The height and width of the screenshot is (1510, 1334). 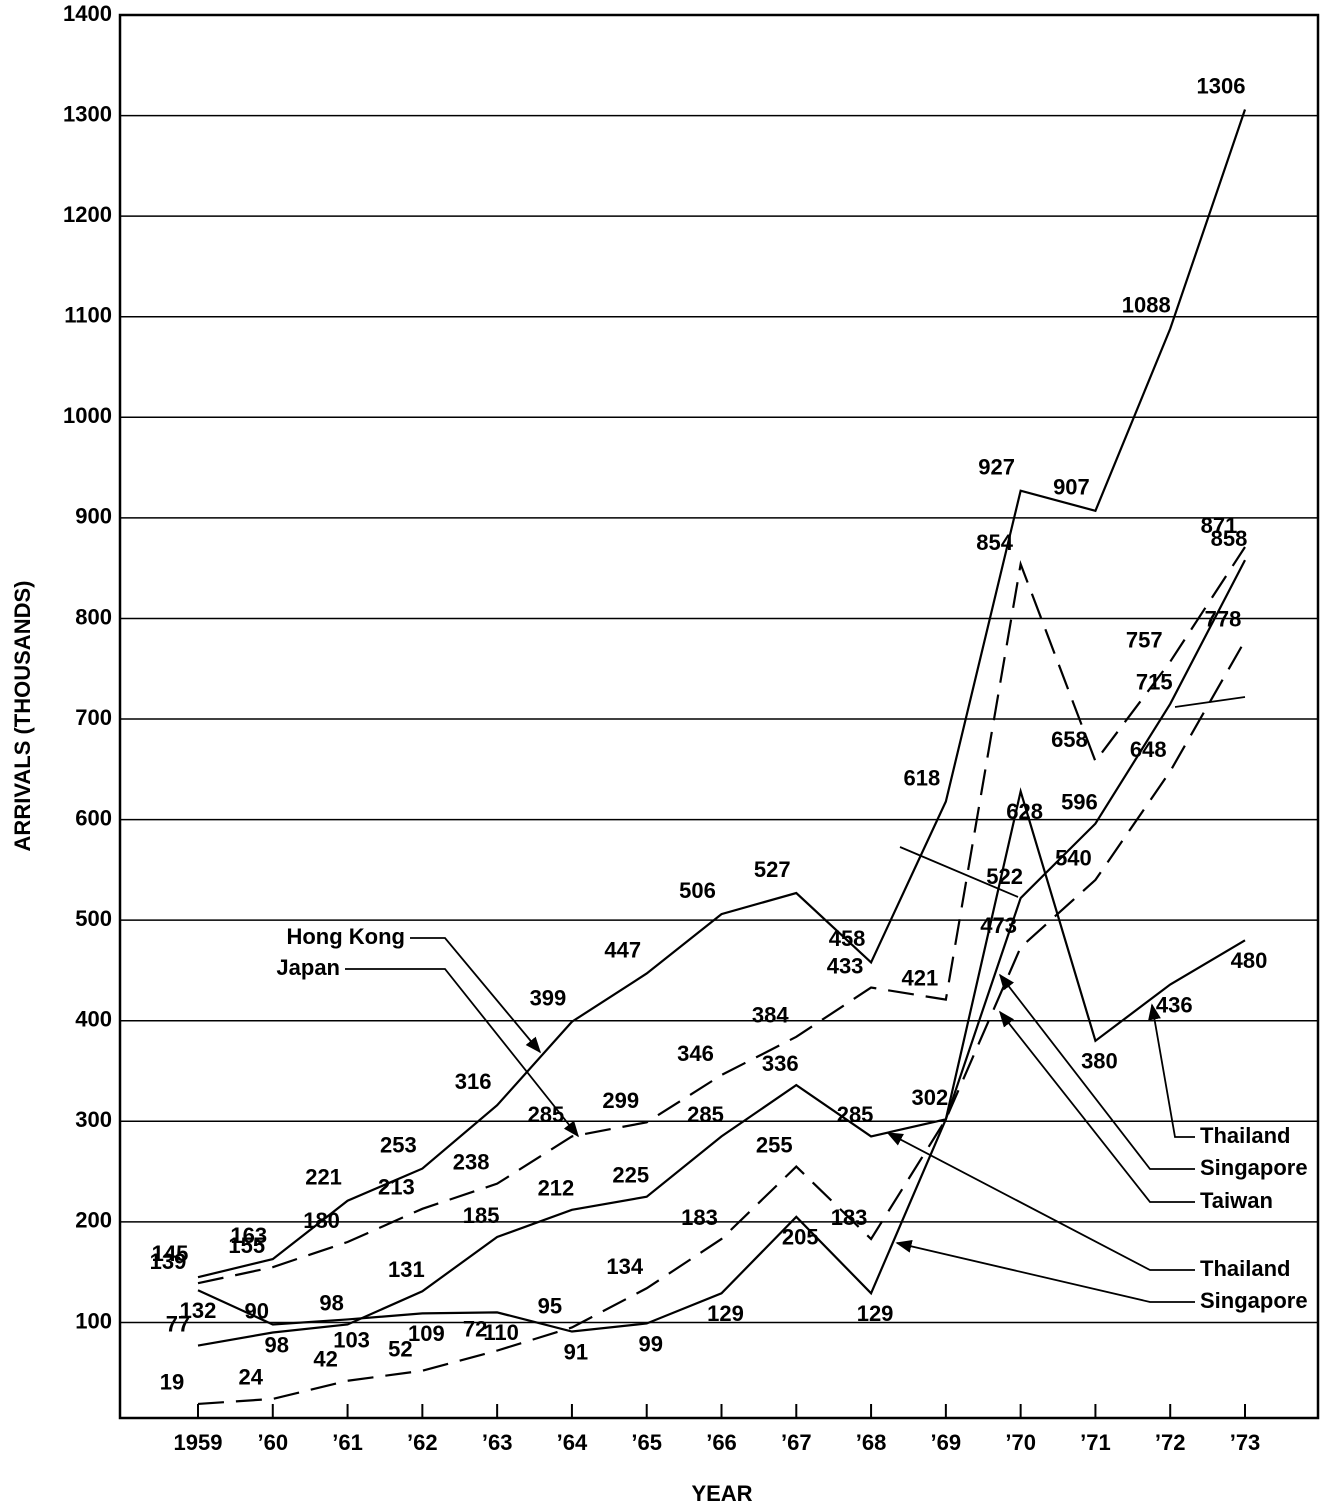 I want to click on x-tick-label: ’67, so click(x=796, y=1442).